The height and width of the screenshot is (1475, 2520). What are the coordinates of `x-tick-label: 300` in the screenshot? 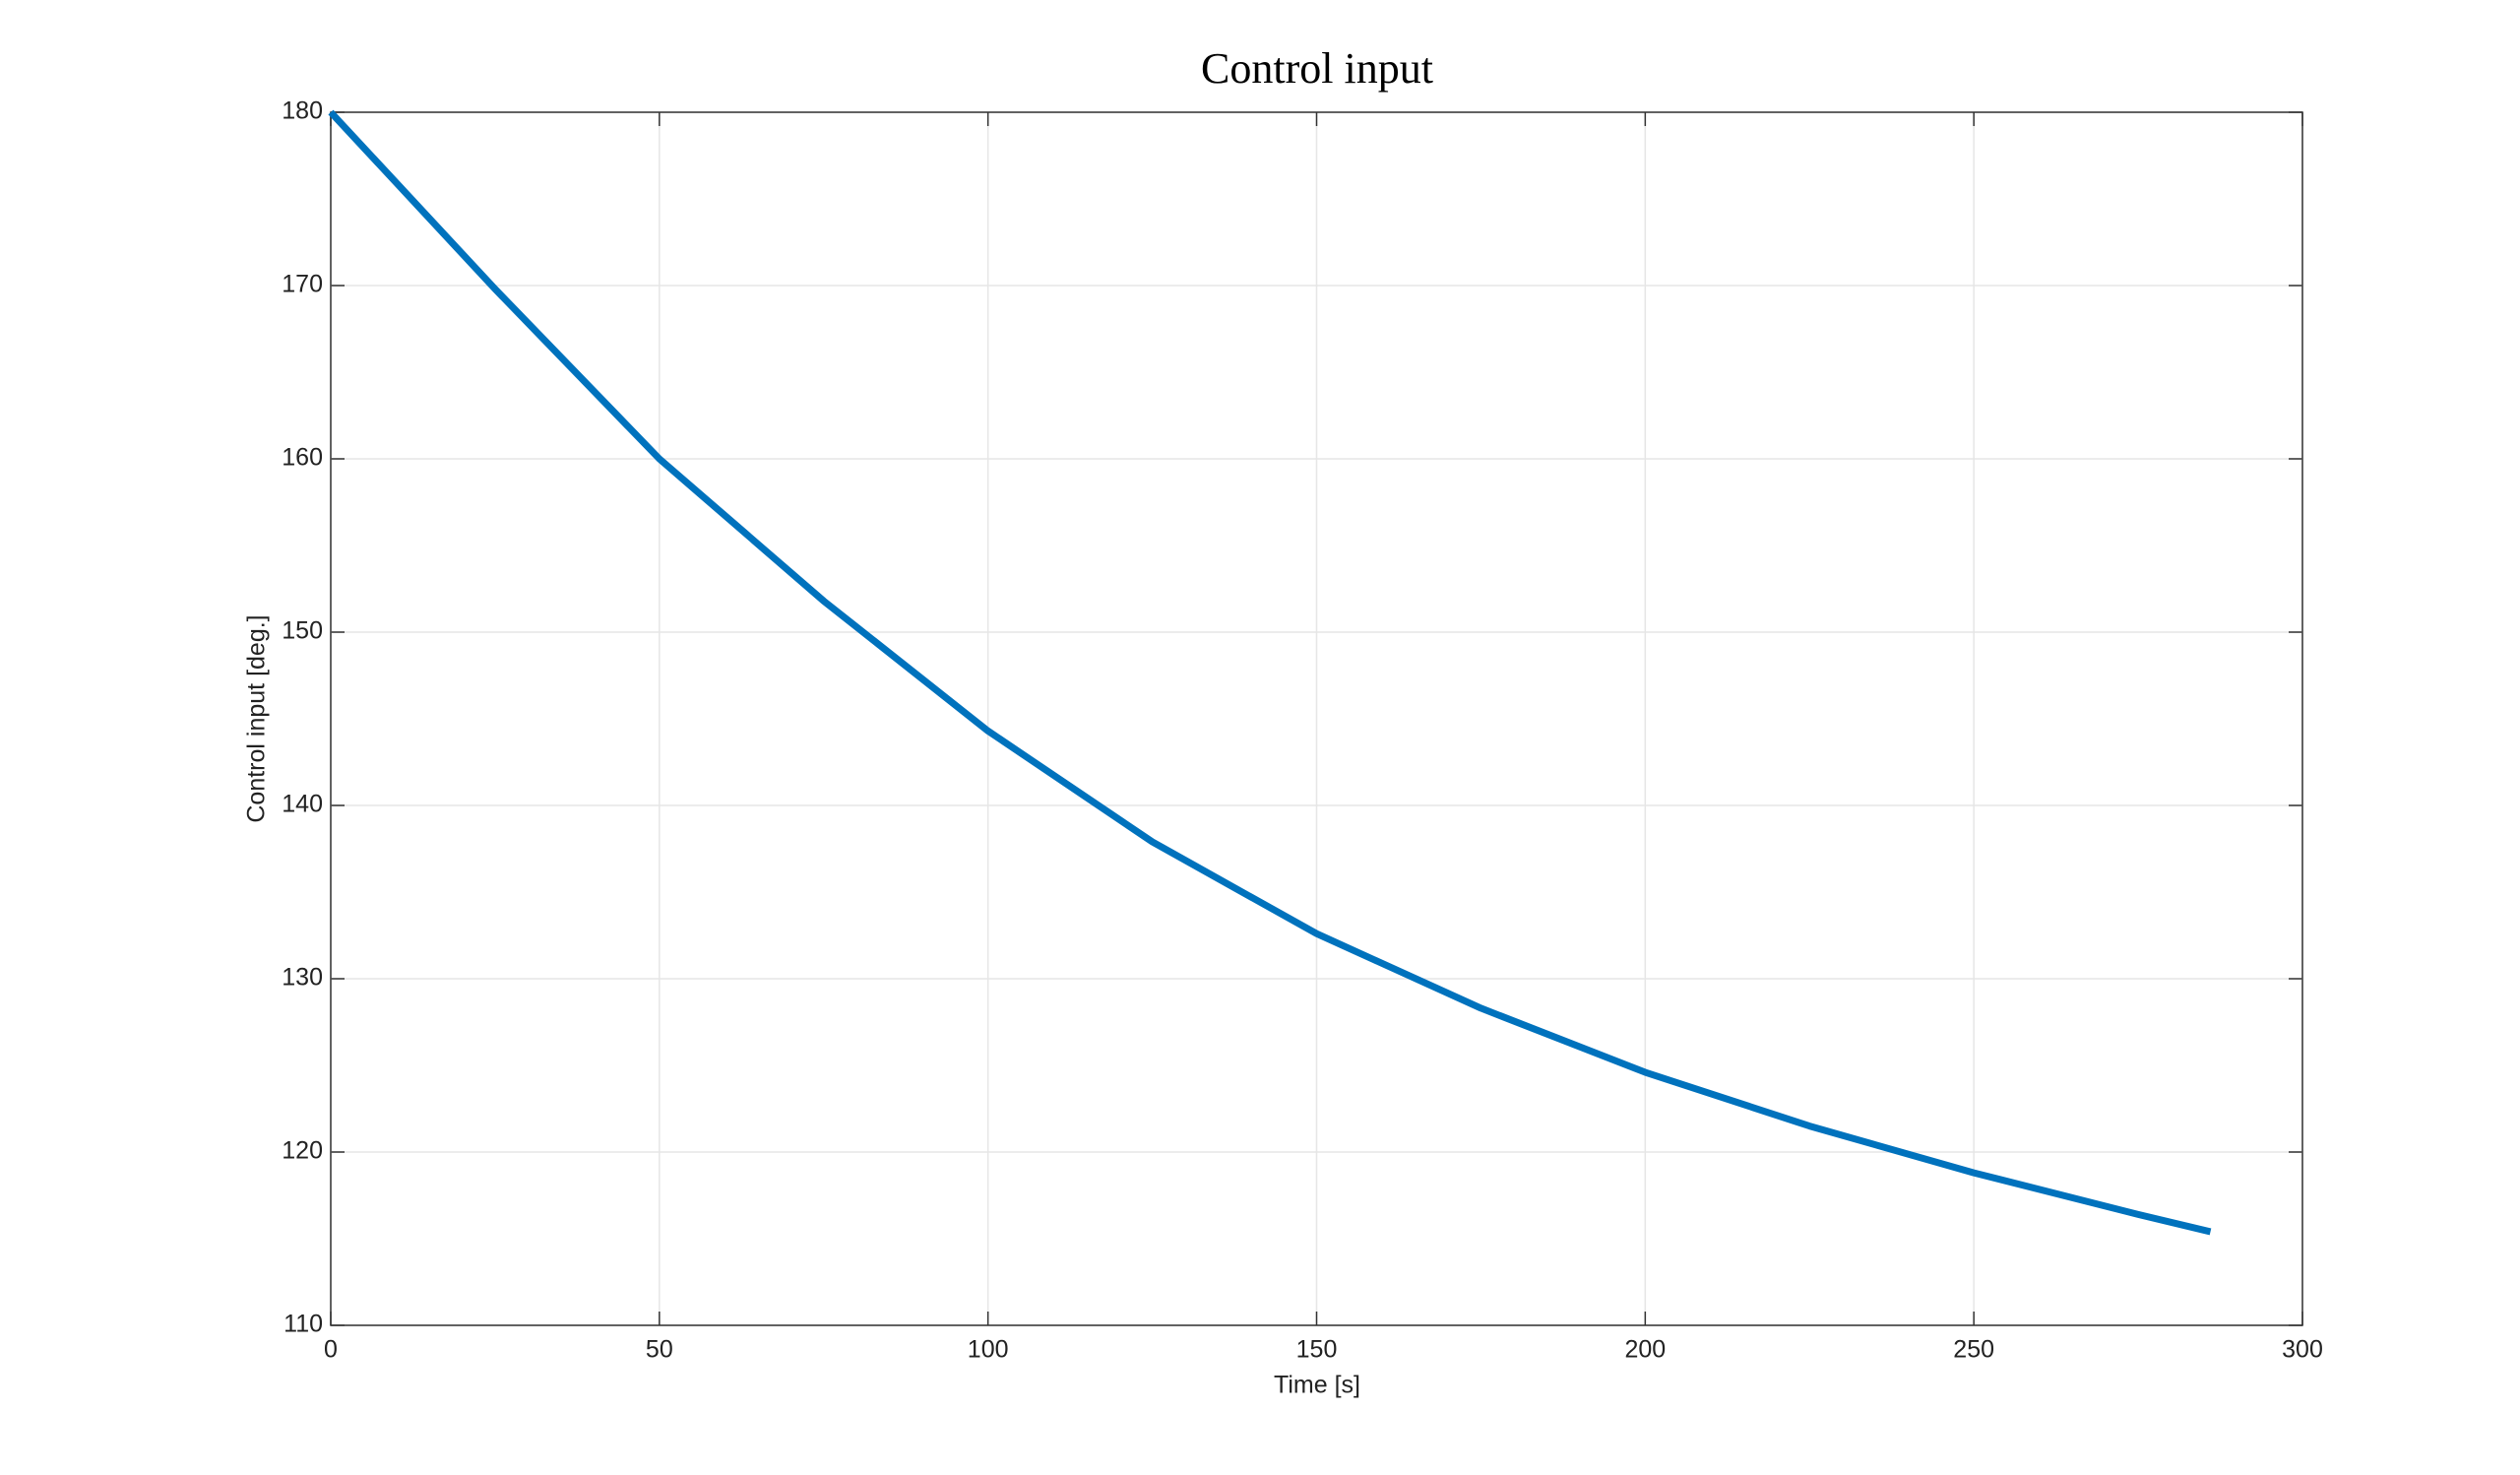 It's located at (2302, 1350).